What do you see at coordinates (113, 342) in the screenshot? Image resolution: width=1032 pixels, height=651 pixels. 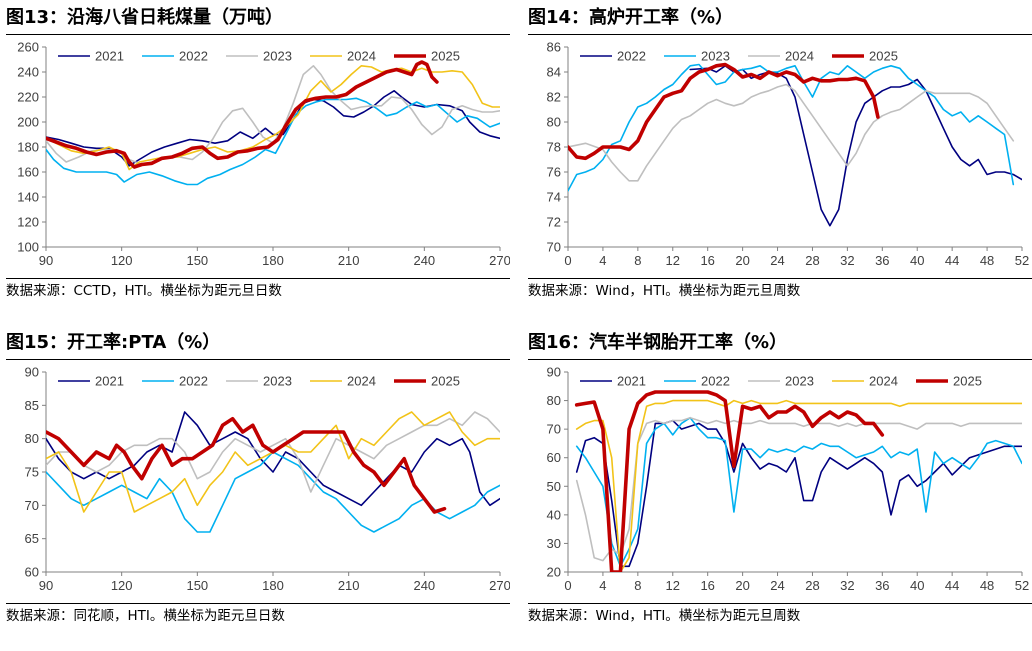 I see `chart-title: 图15：开工率:PTA（%）` at bounding box center [113, 342].